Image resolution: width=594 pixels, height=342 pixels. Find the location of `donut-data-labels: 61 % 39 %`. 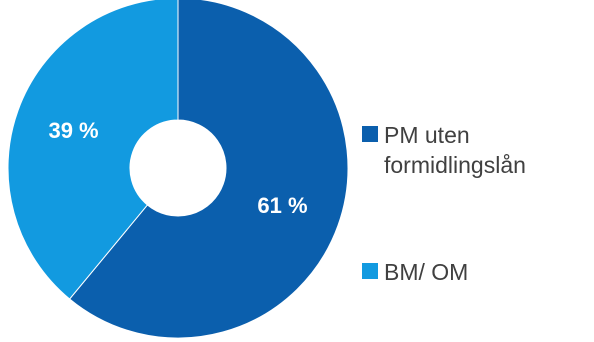

donut-data-labels: 61 % 39 % is located at coordinates (177, 168).